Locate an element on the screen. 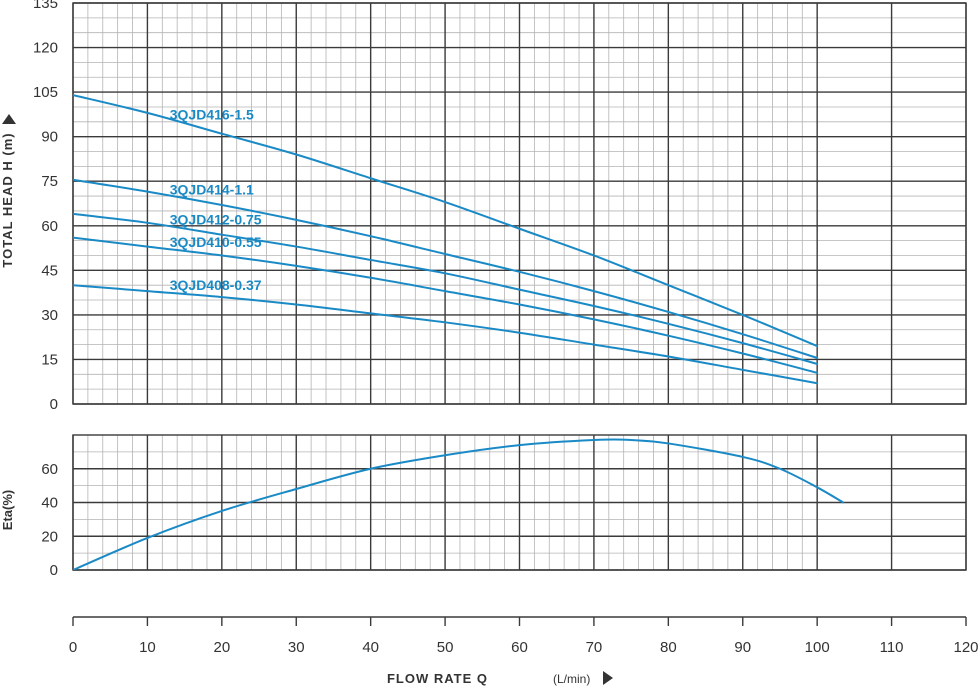 The height and width of the screenshot is (688, 980). x-tick-label: 50 is located at coordinates (445, 647).